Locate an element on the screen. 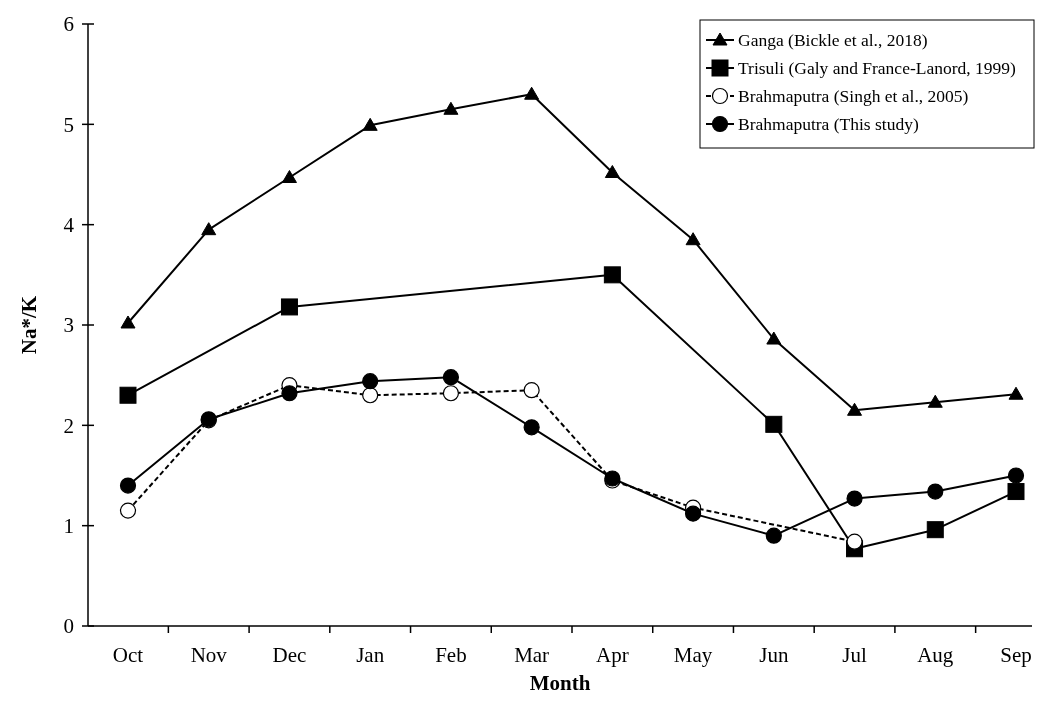  x-tick-label: Nov is located at coordinates (209, 655).